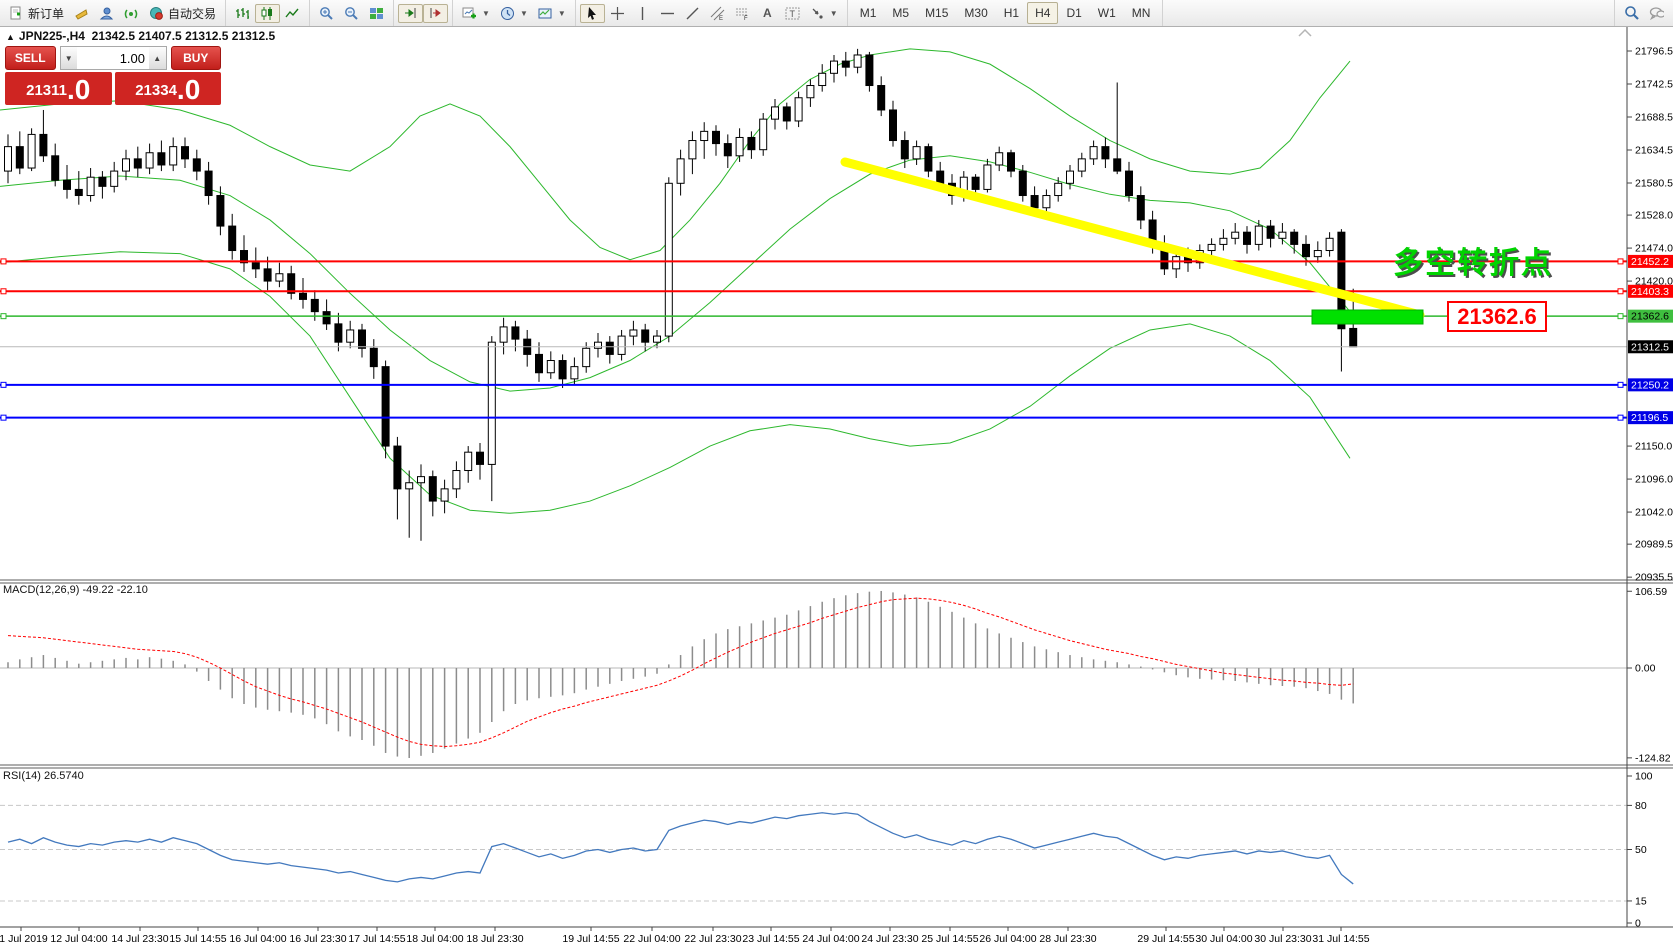 This screenshot has height=948, width=1673. Describe the element at coordinates (590, 939) in the screenshot. I see `time-label: 19 Jul 14:55` at that location.